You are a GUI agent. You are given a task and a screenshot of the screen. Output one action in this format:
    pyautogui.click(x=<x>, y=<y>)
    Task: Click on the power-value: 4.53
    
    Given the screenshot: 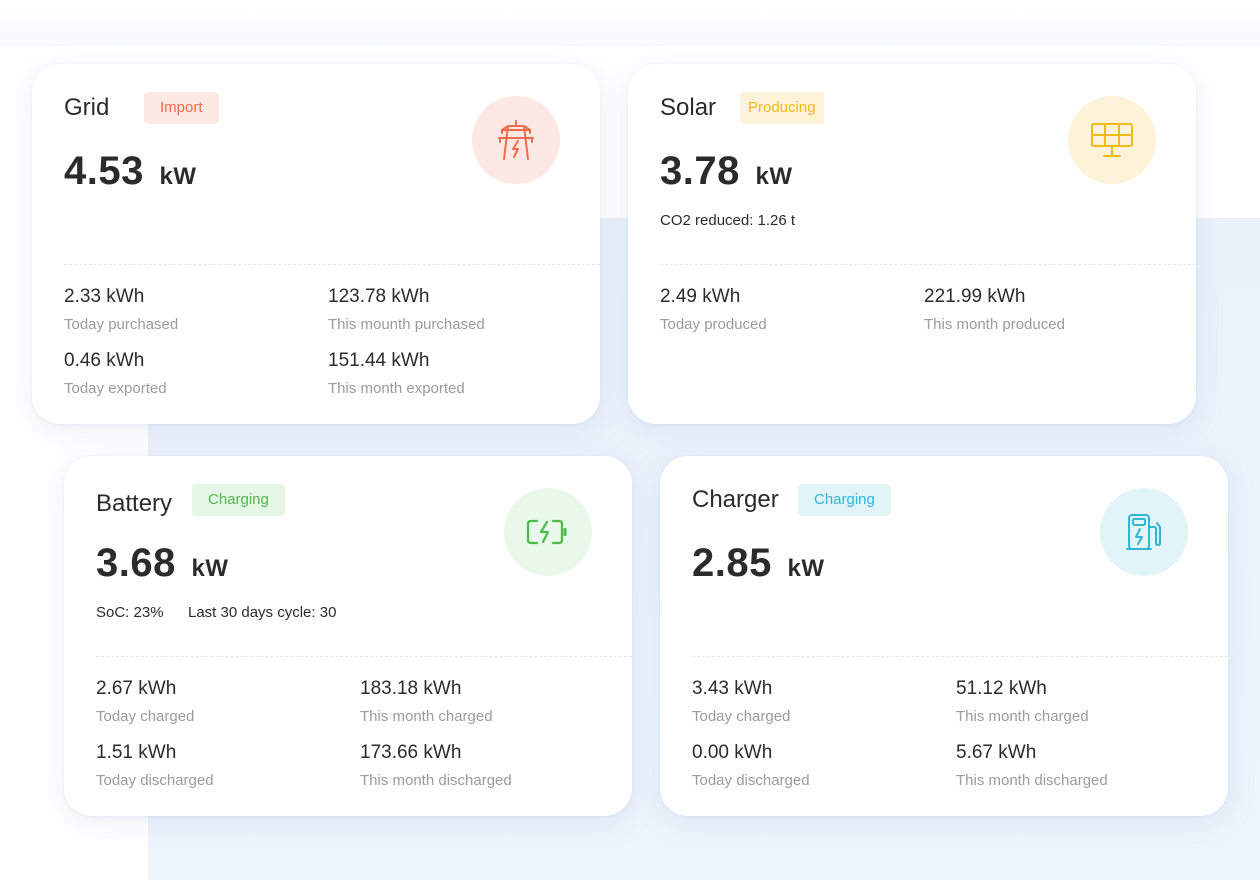 What is the action you would take?
    pyautogui.click(x=104, y=171)
    